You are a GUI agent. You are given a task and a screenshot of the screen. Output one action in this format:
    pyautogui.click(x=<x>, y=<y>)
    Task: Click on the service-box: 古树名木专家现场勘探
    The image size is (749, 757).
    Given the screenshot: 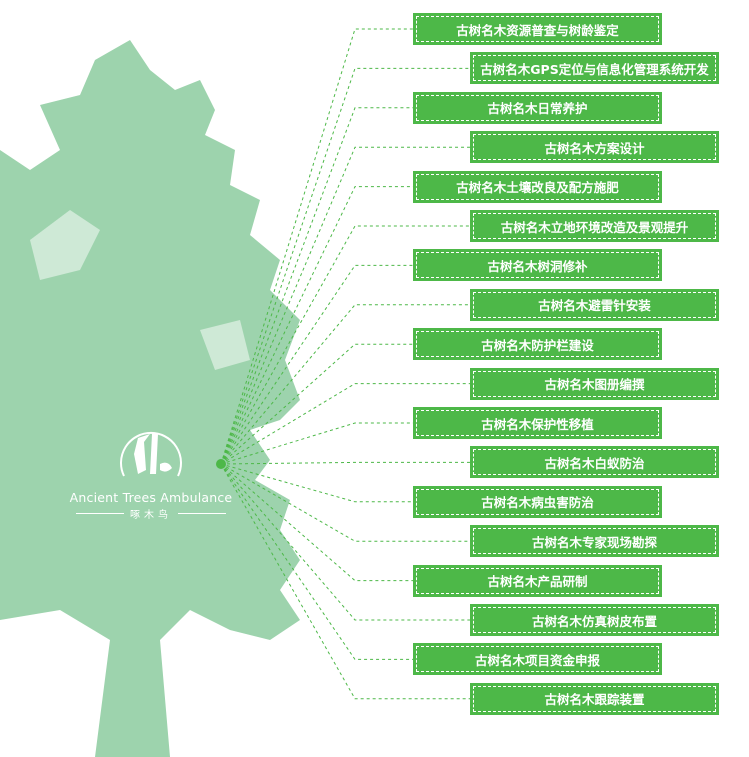 What is the action you would take?
    pyautogui.click(x=594, y=541)
    